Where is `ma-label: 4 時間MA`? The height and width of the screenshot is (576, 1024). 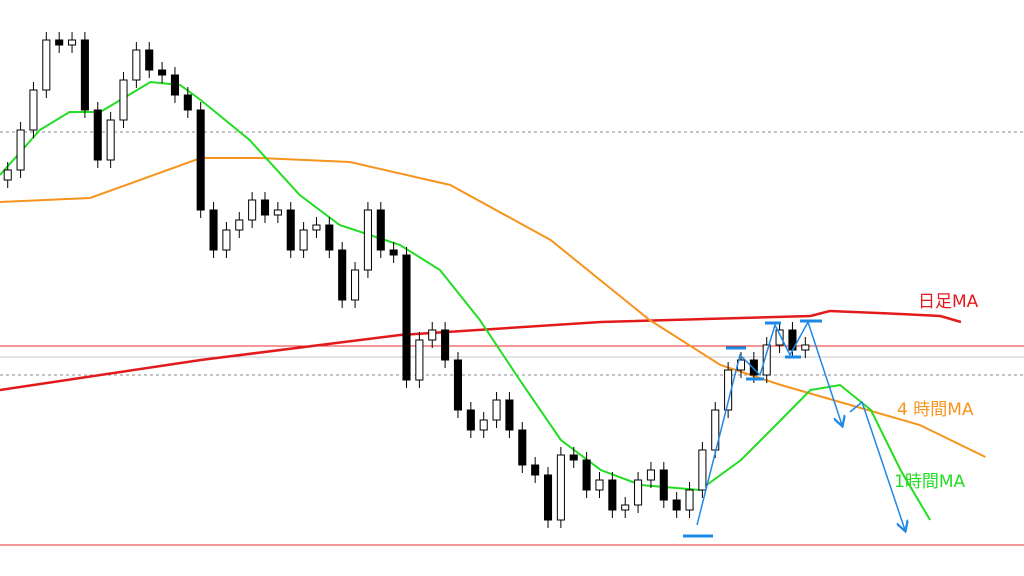
ma-label: 4 時間MA is located at coordinates (935, 410).